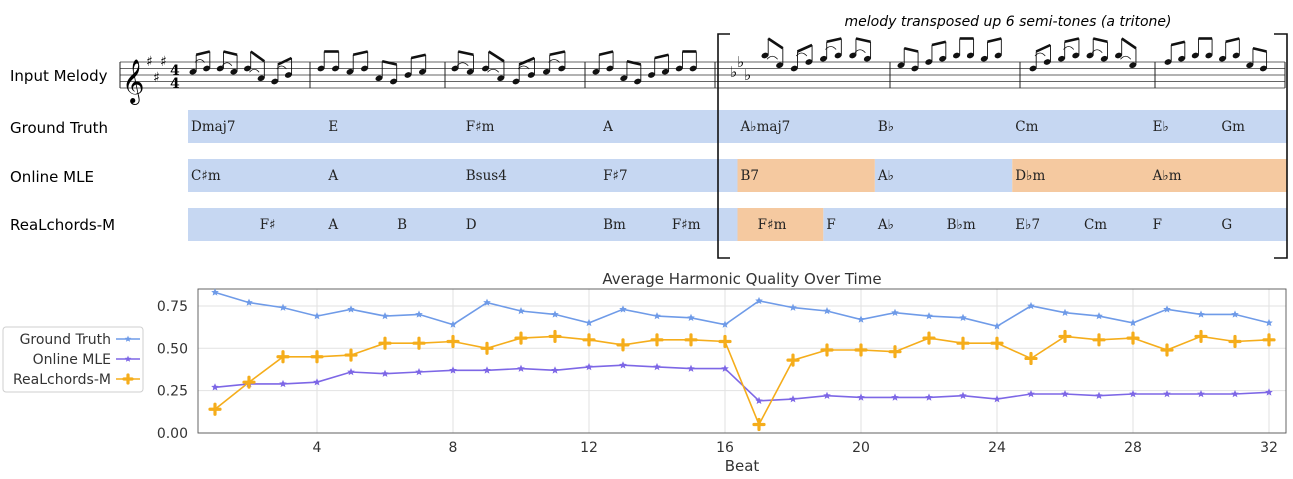  Describe the element at coordinates (997, 448) in the screenshot. I see `x-tick-label: 24` at that location.